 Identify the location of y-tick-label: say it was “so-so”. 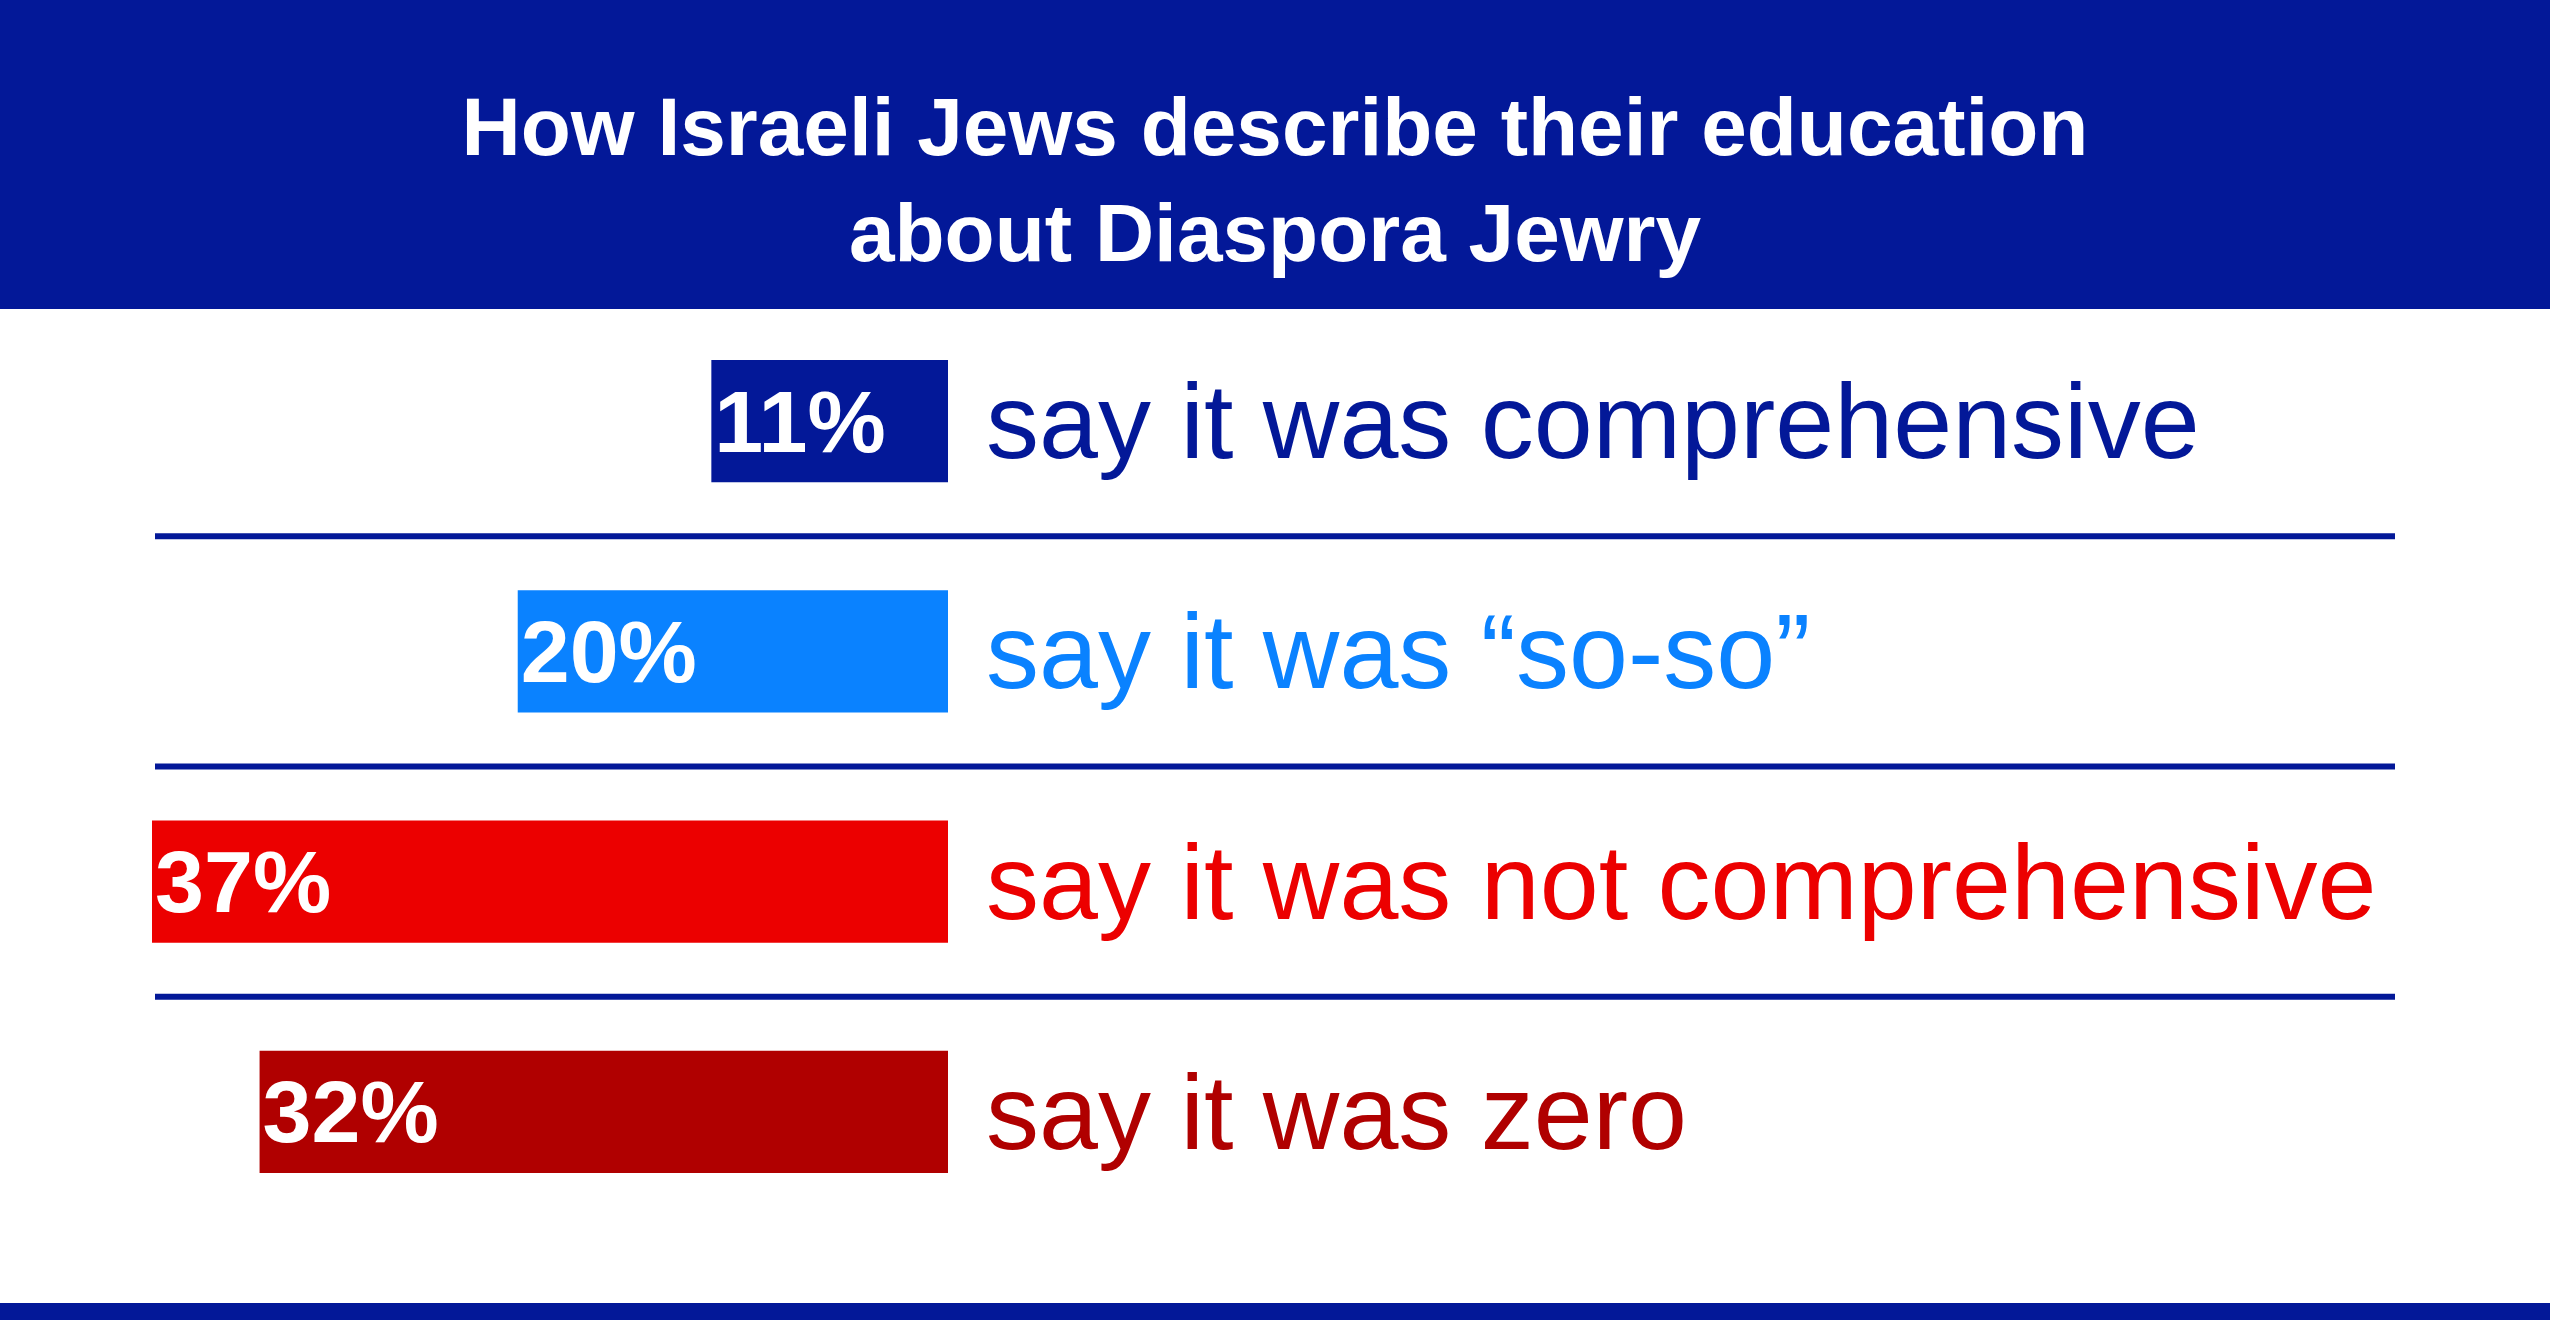
(1398, 651).